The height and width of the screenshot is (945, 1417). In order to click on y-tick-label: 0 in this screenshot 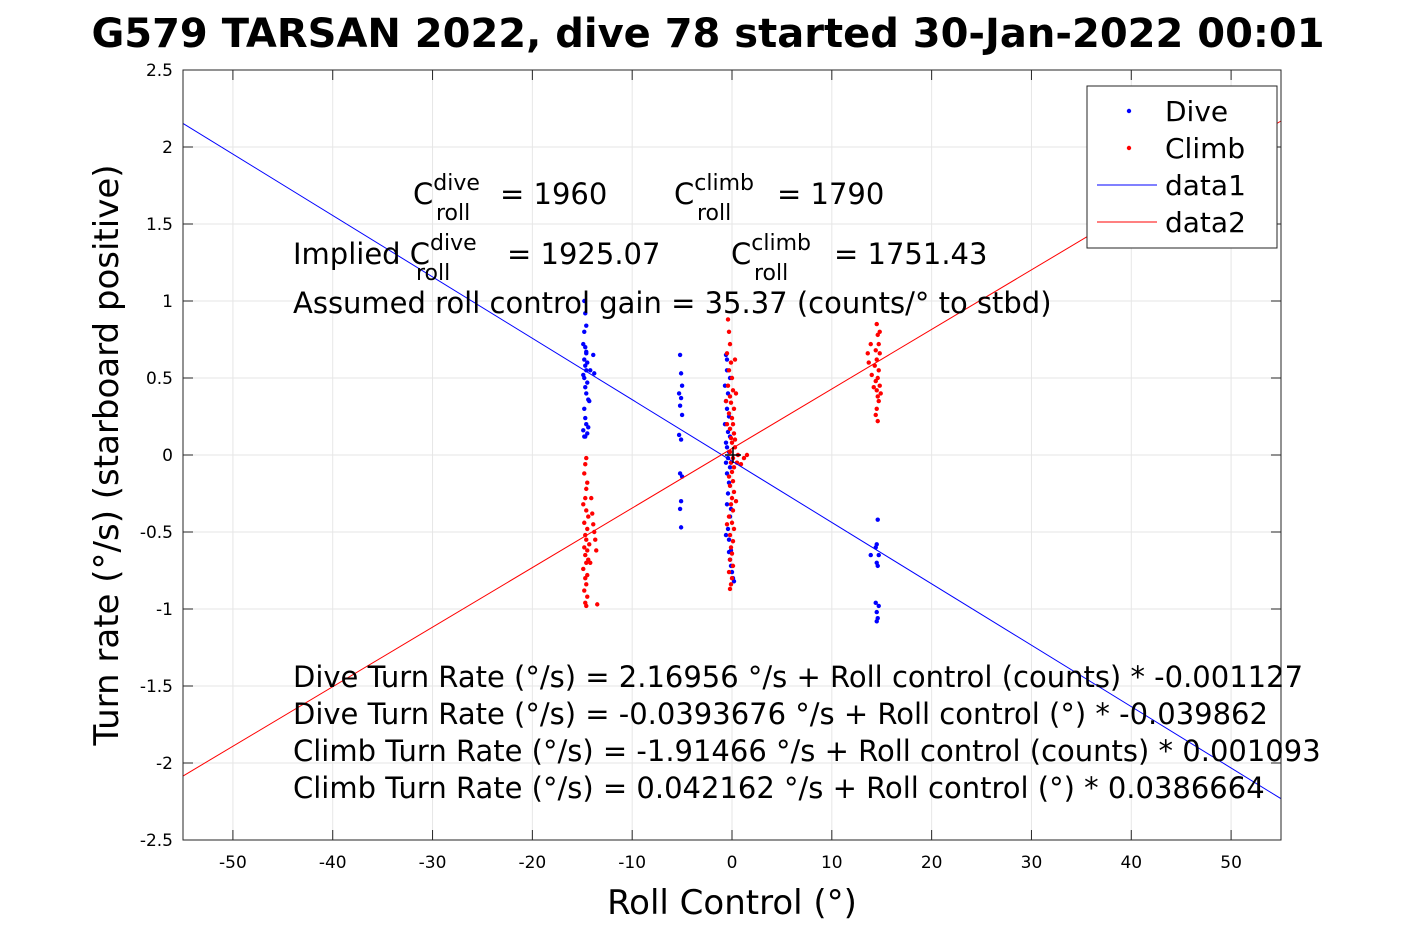, I will do `click(167, 456)`.